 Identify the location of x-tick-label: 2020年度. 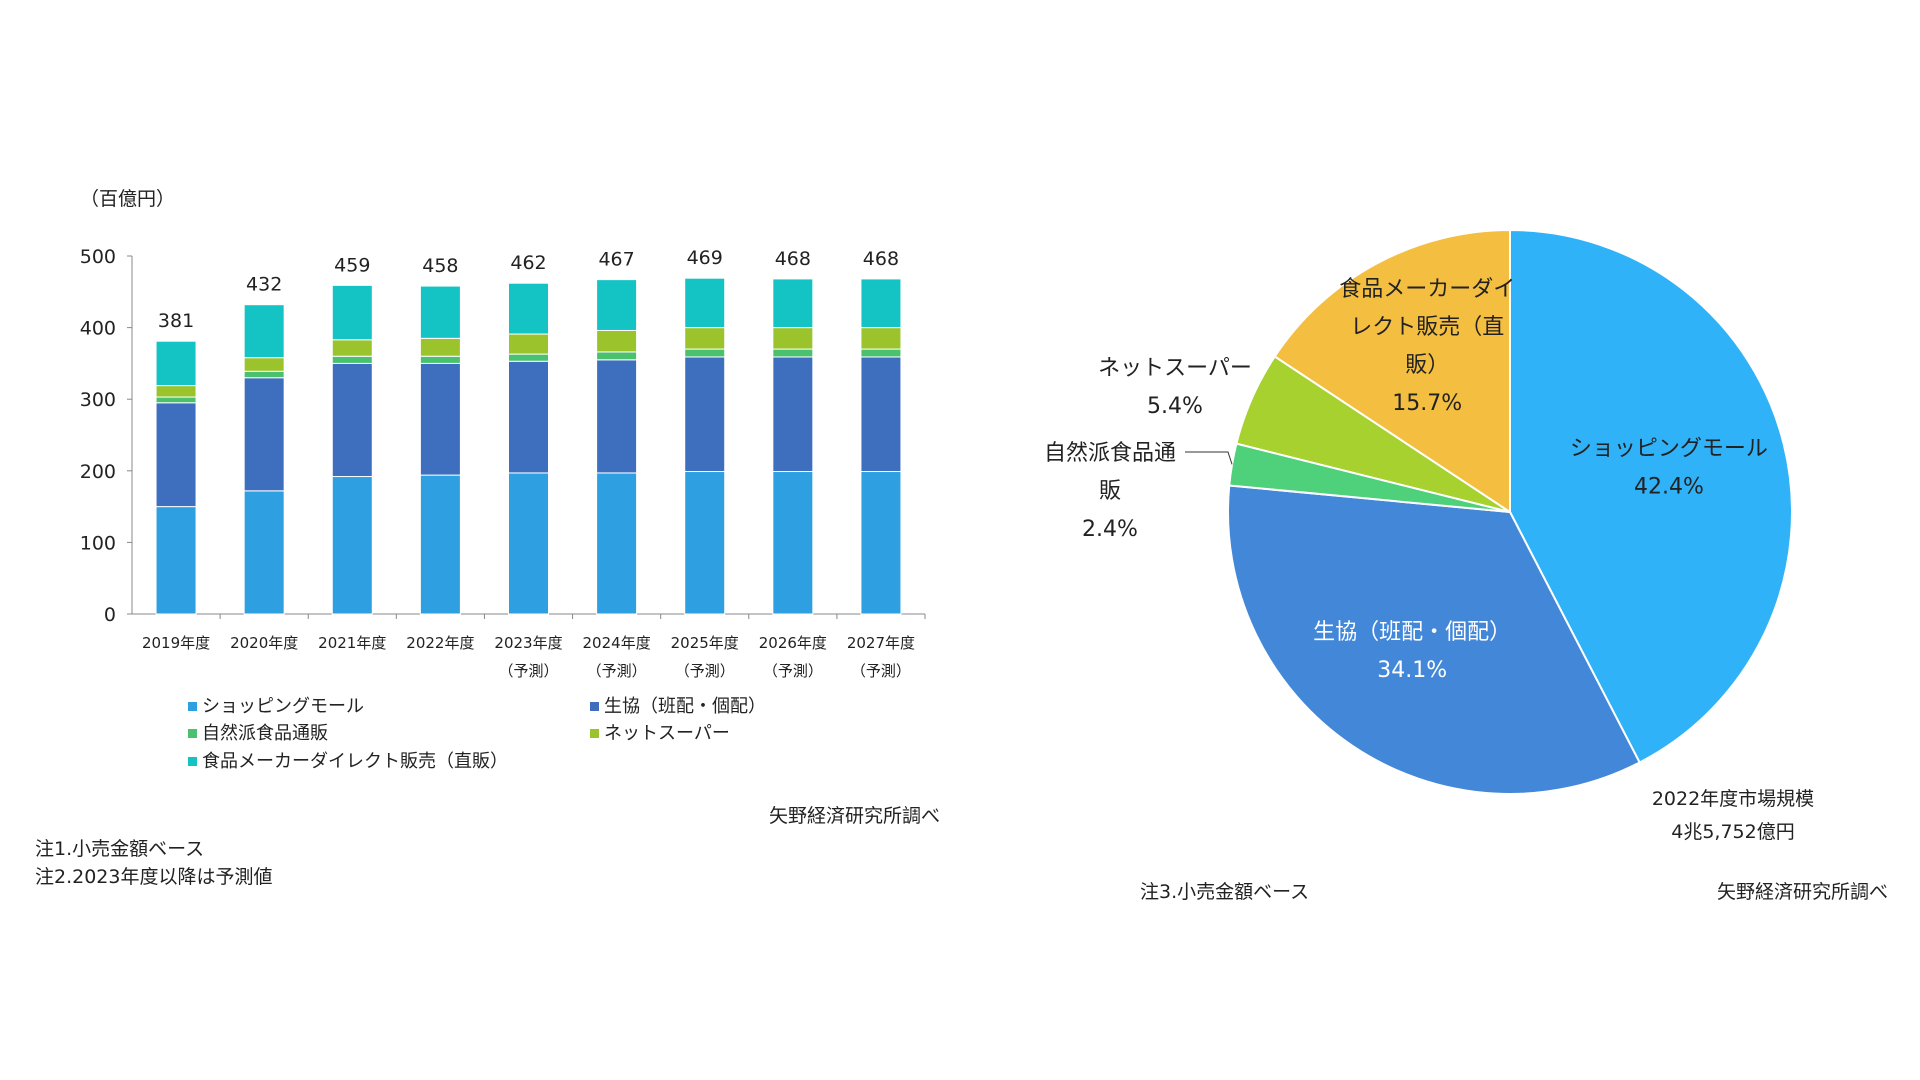
(264, 643).